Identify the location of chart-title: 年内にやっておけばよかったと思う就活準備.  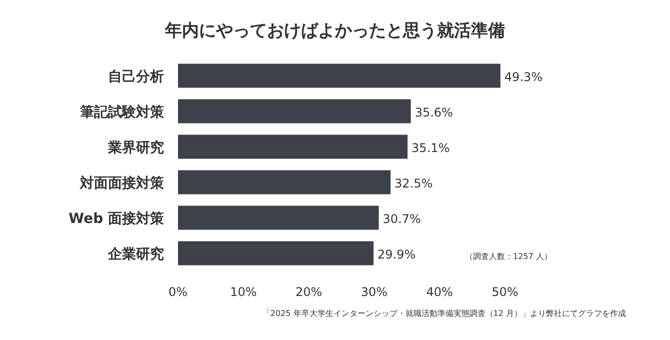
(334, 31).